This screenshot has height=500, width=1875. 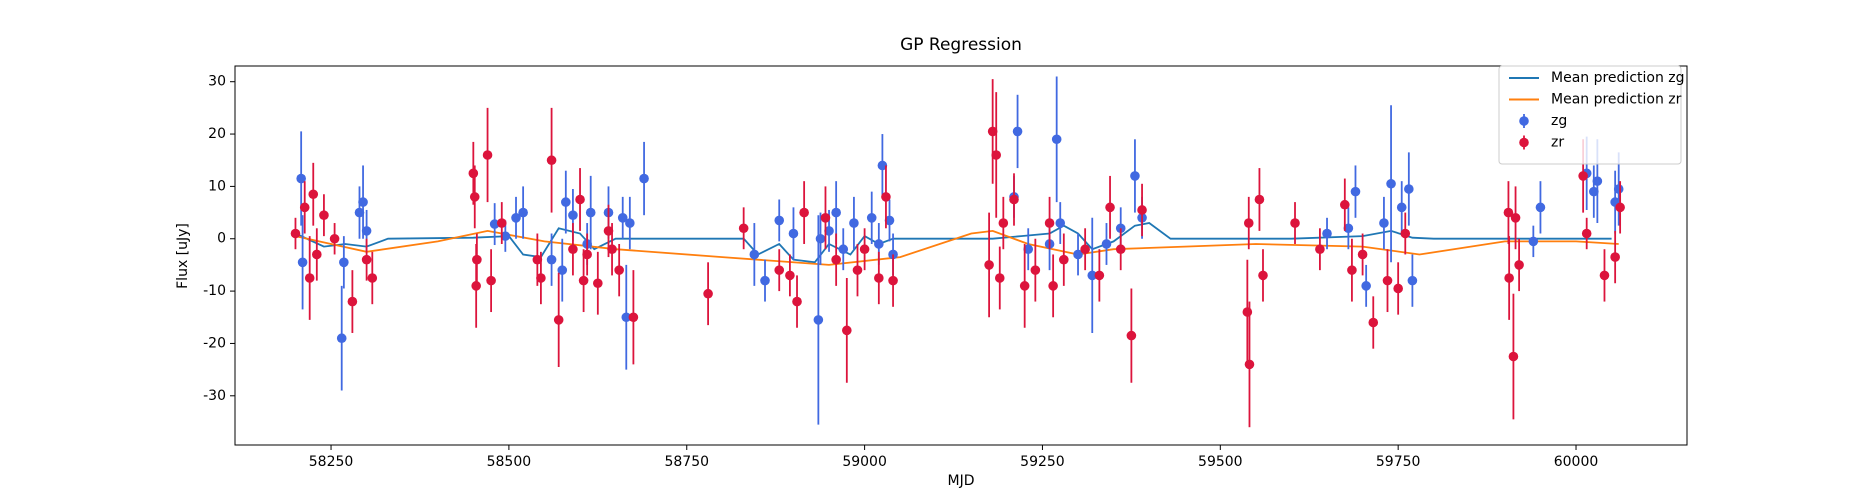 What do you see at coordinates (1576, 462) in the screenshot?
I see `x-tick-label: 60000` at bounding box center [1576, 462].